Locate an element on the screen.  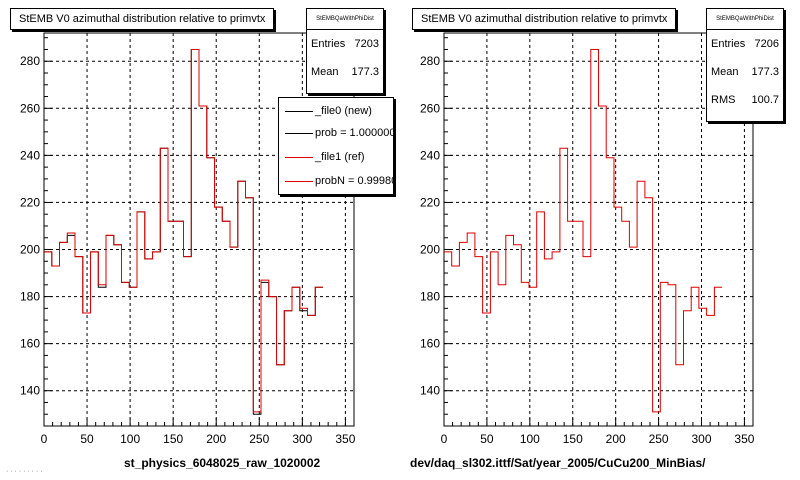
left-x-axis-title: st_physics_6048025_raw_1020002 is located at coordinates (222, 463).